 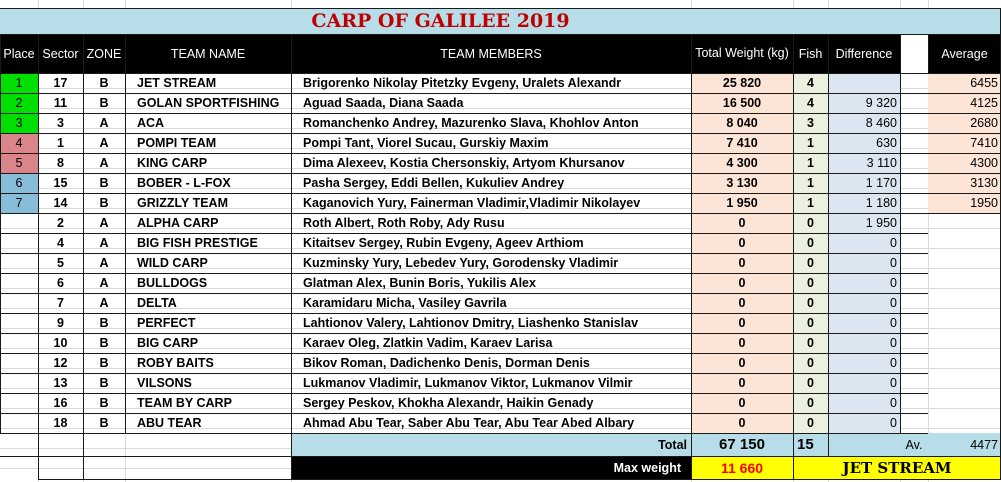 What do you see at coordinates (383, 103) in the screenshot?
I see `team-members-cell: Aguad Saada, Diana Saada` at bounding box center [383, 103].